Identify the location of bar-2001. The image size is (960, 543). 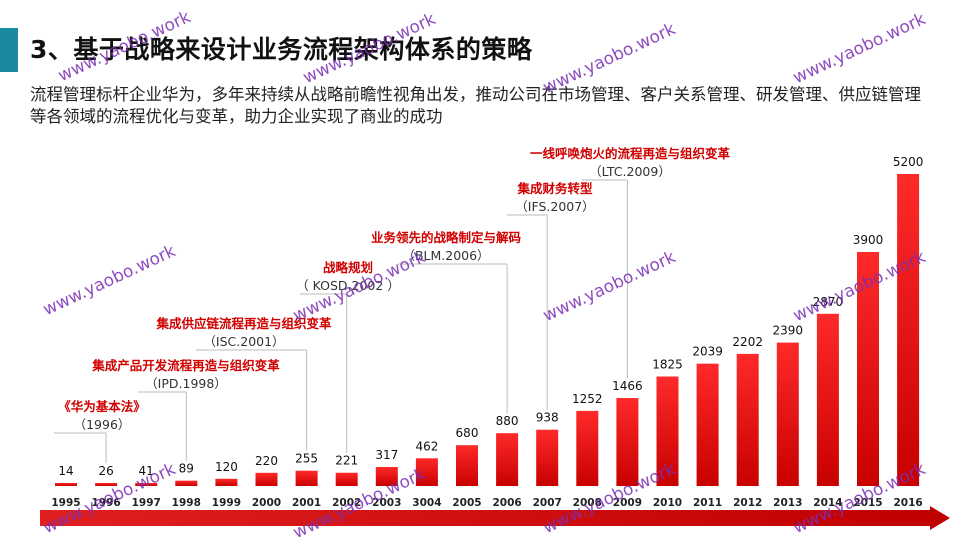
(306, 478).